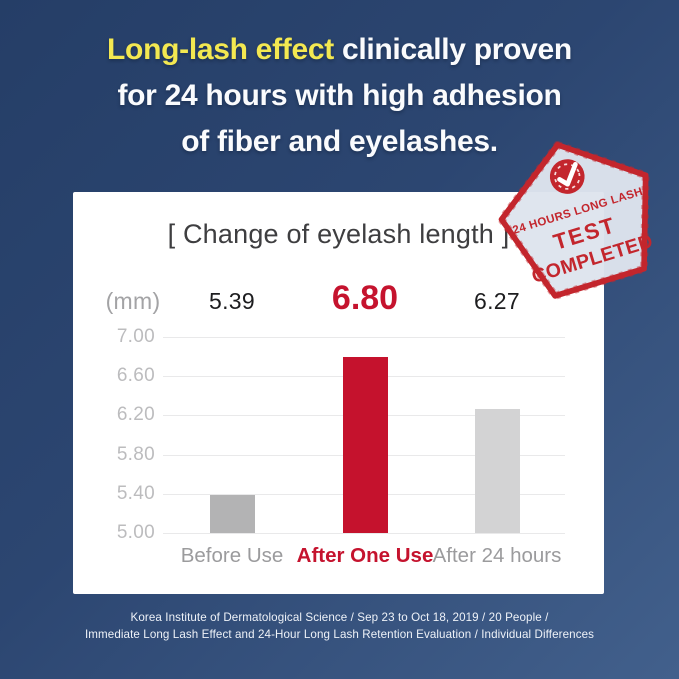 The width and height of the screenshot is (679, 679). I want to click on value-label: 6.80, so click(365, 298).